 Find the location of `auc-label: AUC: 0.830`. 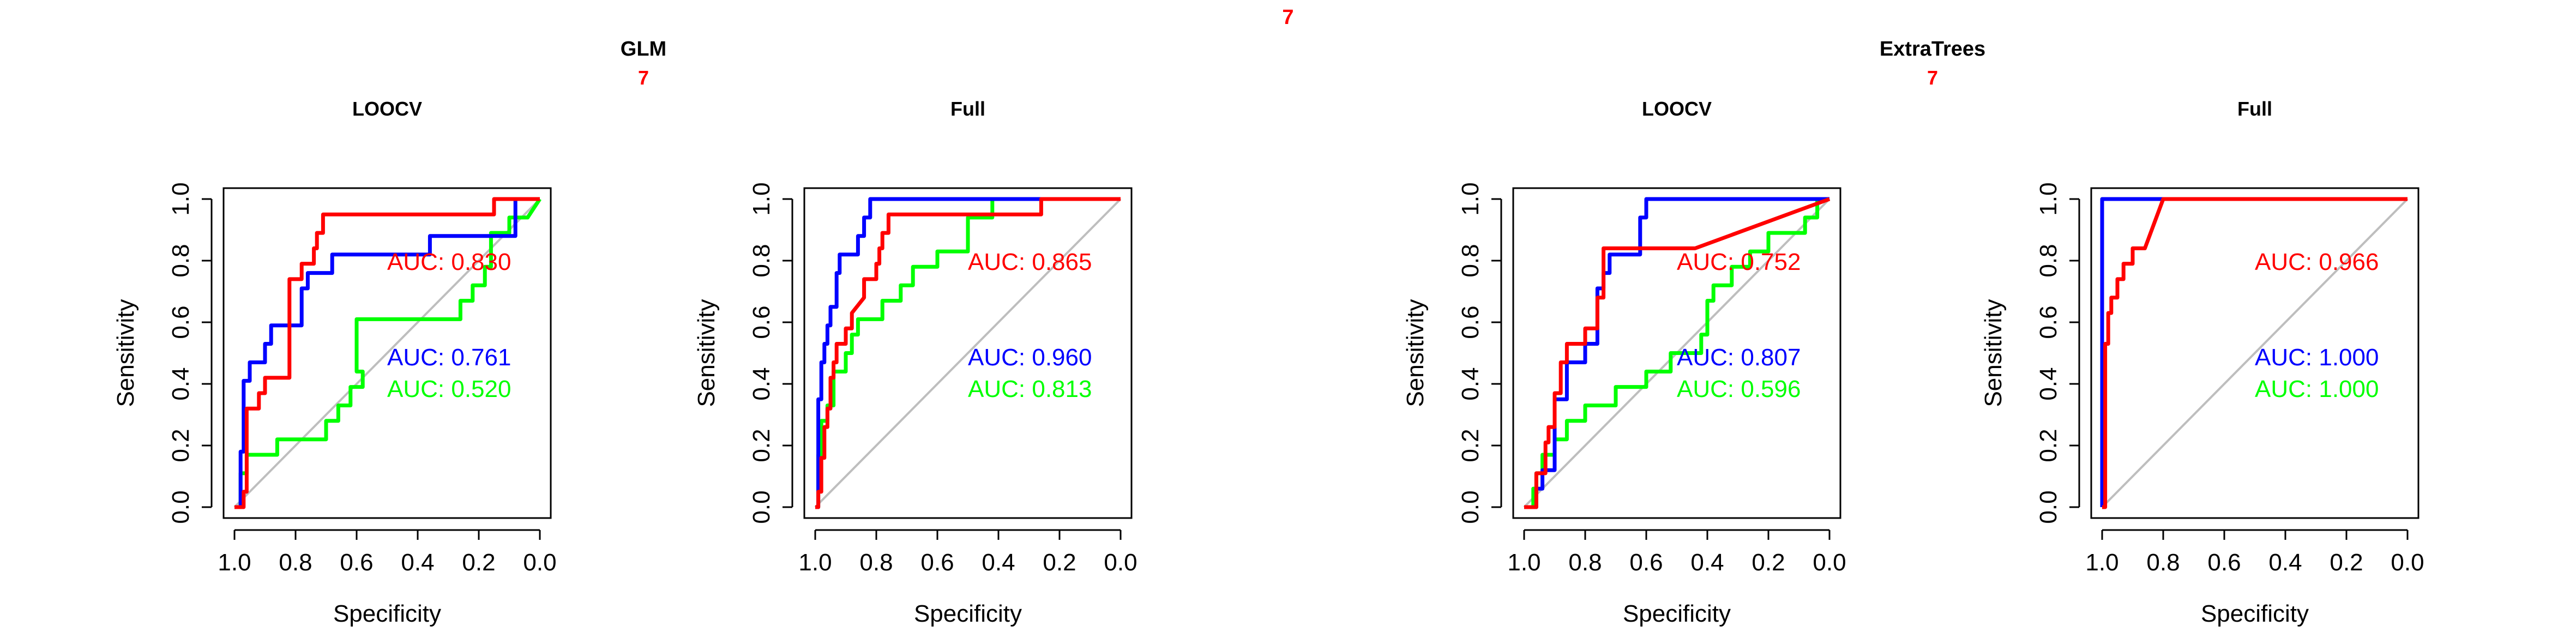

auc-label: AUC: 0.830 is located at coordinates (449, 262).